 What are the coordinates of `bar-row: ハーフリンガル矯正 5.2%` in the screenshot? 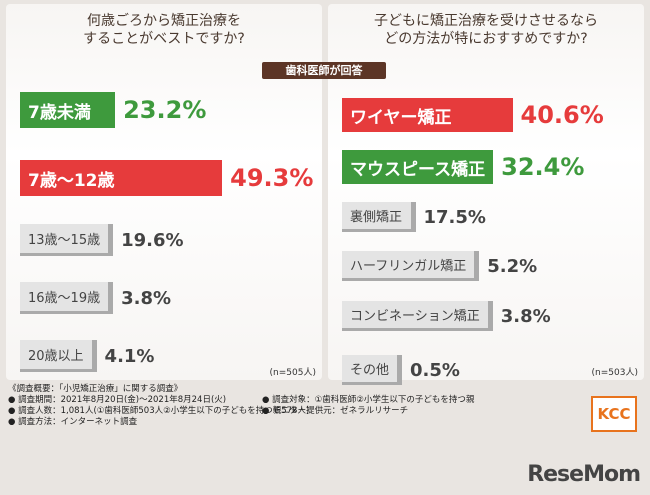 It's located at (439, 266).